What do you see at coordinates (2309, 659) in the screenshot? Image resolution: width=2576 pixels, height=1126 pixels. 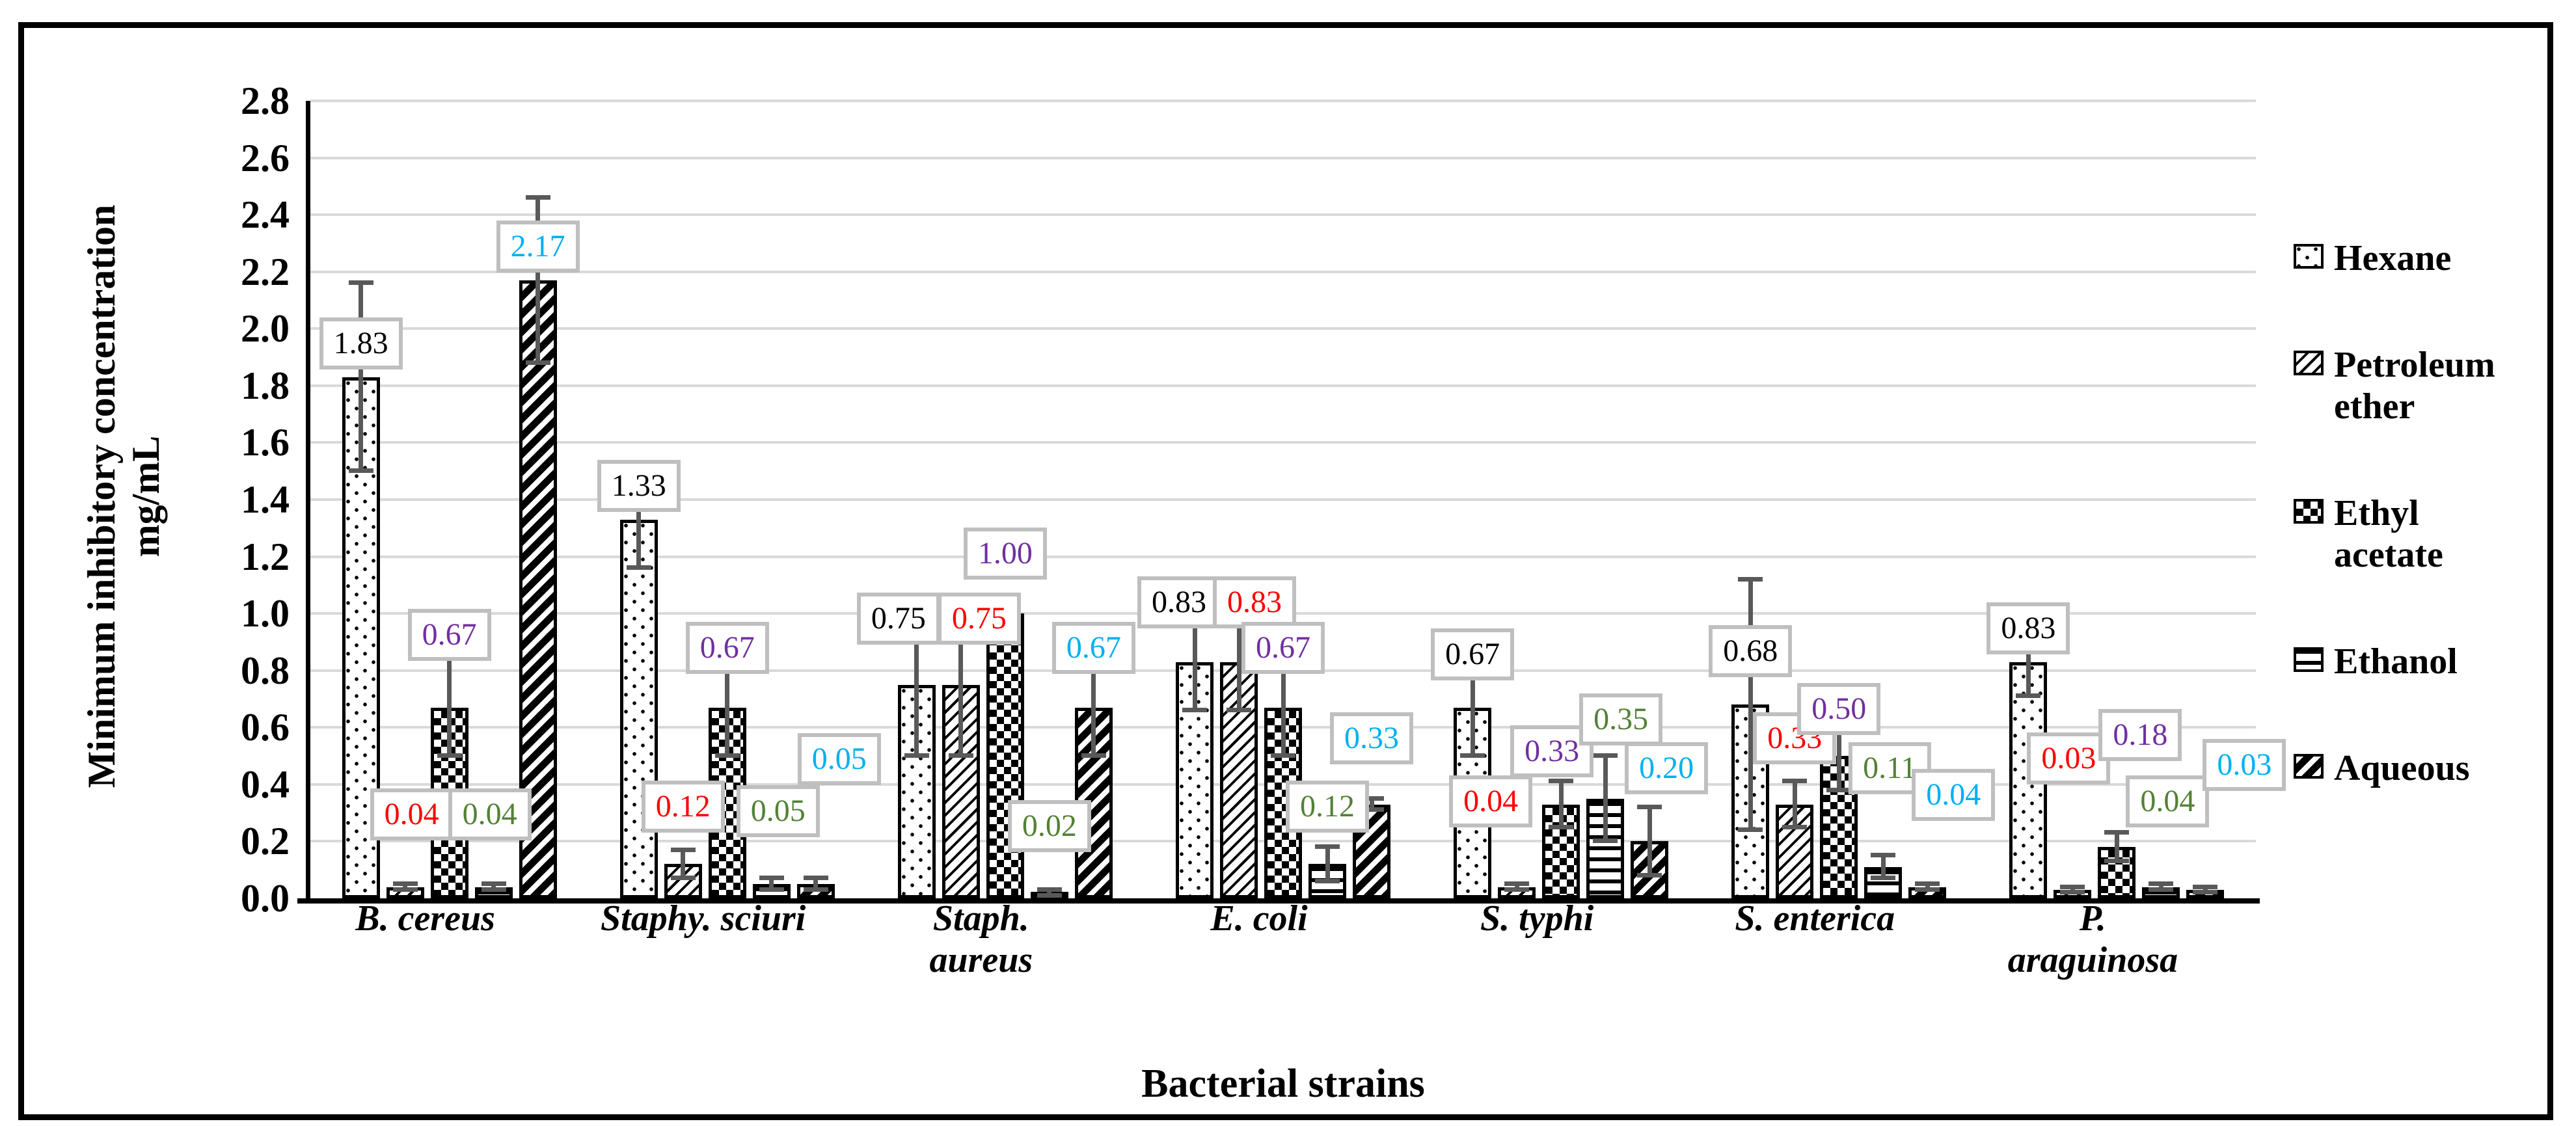 I see `ethanol-pattern-swatch-icon` at bounding box center [2309, 659].